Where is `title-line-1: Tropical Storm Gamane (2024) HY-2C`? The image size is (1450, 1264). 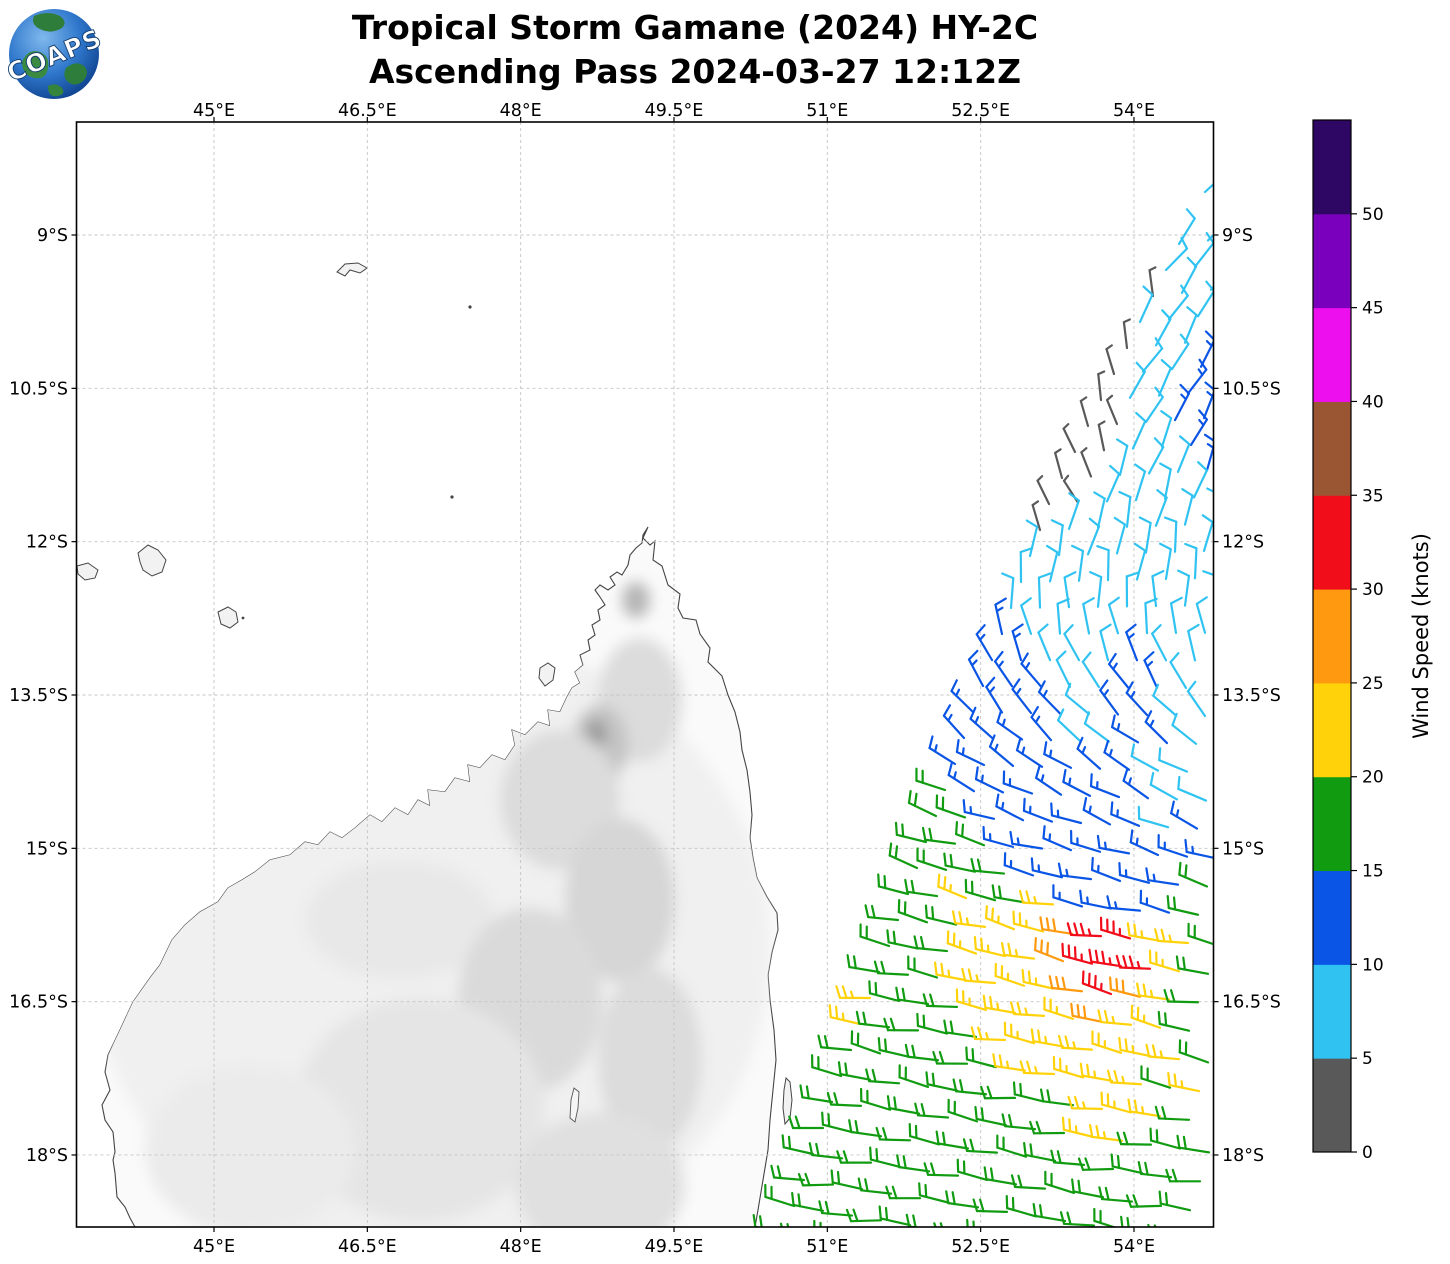
title-line-1: Tropical Storm Gamane (2024) HY-2C is located at coordinates (695, 27).